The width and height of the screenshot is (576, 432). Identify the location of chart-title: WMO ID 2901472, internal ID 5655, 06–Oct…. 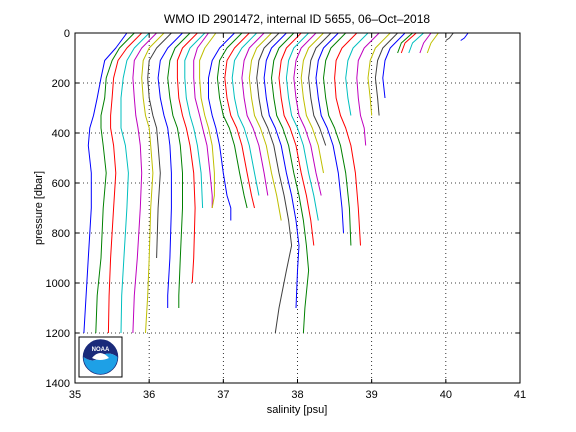
(297, 19).